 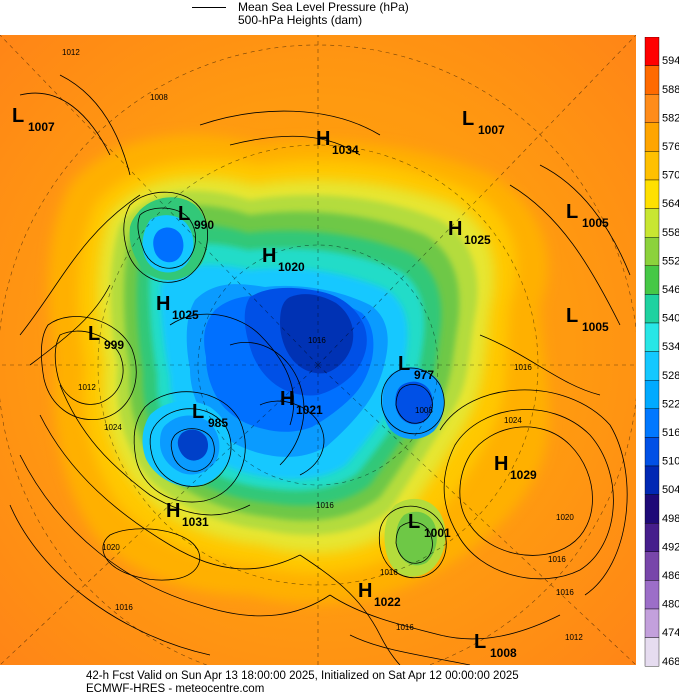 I want to click on low-pressure-center: L 977, so click(x=416, y=367).